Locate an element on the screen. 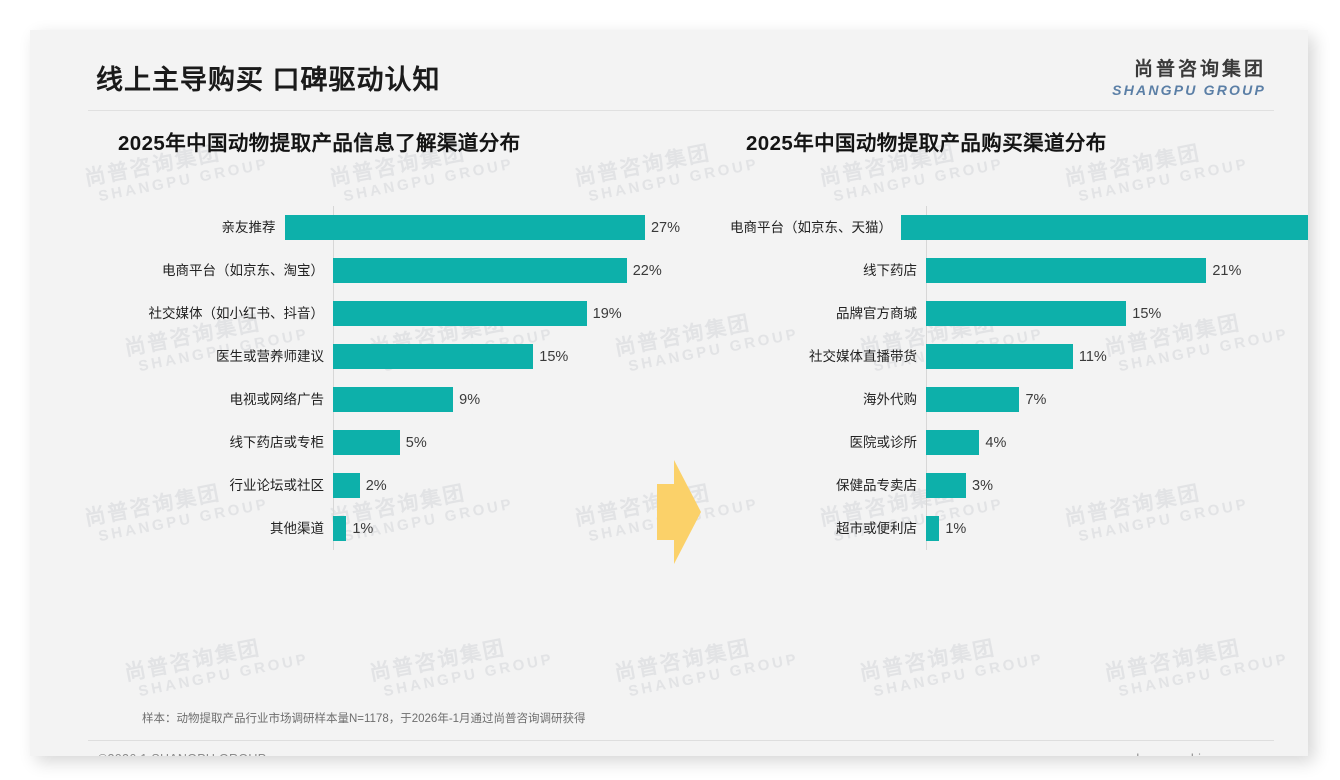 The width and height of the screenshot is (1340, 780). bar-row: 电商平台（如京东、天猫） 38% is located at coordinates (1019, 227).